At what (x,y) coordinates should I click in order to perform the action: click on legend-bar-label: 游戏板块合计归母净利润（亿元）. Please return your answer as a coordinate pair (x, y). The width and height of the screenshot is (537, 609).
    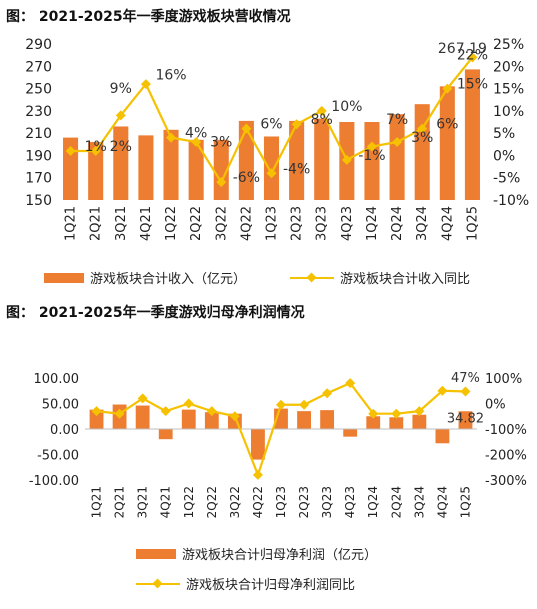
    Looking at the image, I should click on (280, 555).